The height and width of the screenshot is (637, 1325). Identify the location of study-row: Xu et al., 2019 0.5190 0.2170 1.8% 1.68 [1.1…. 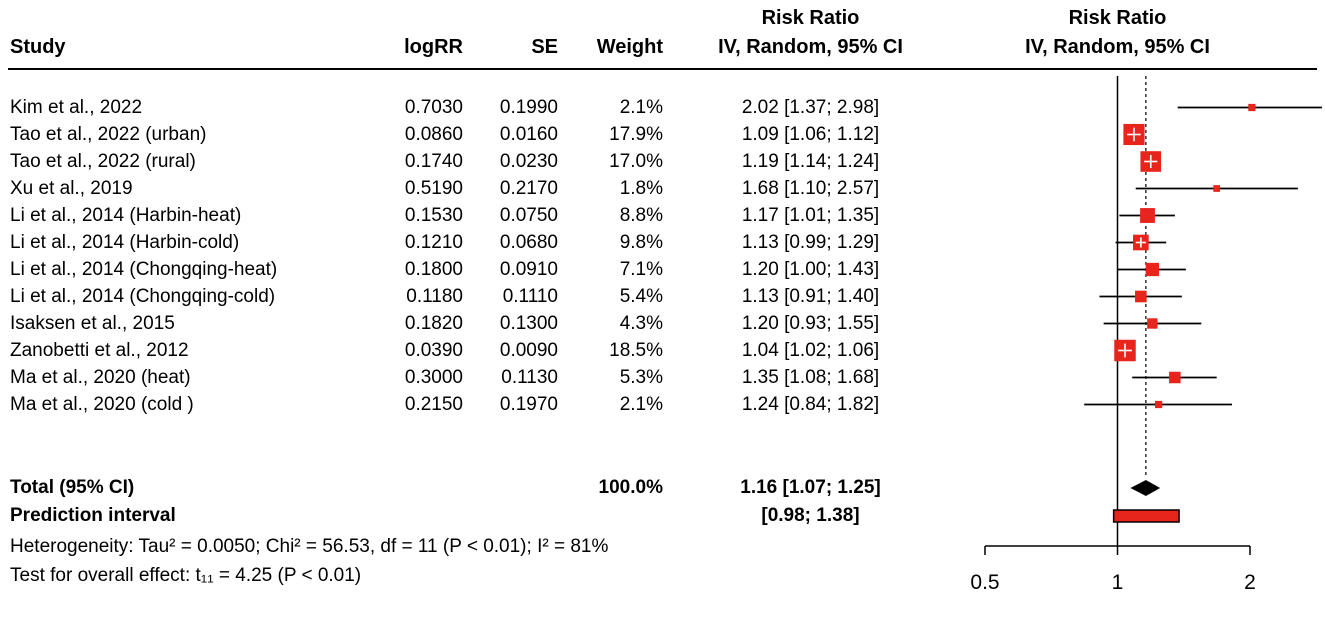
(662, 188).